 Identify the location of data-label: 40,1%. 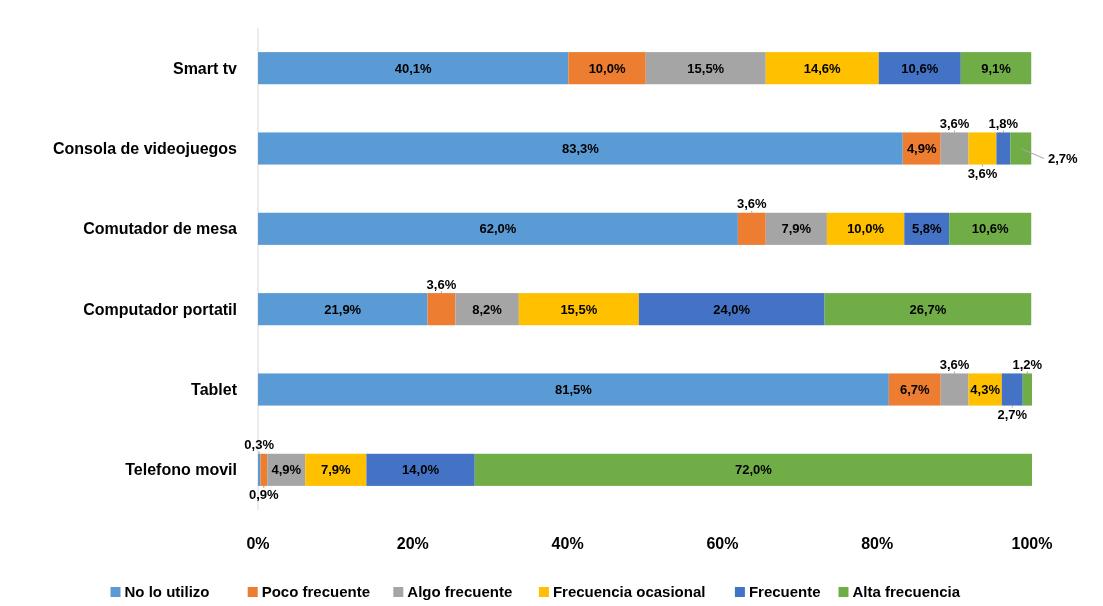
(413, 68).